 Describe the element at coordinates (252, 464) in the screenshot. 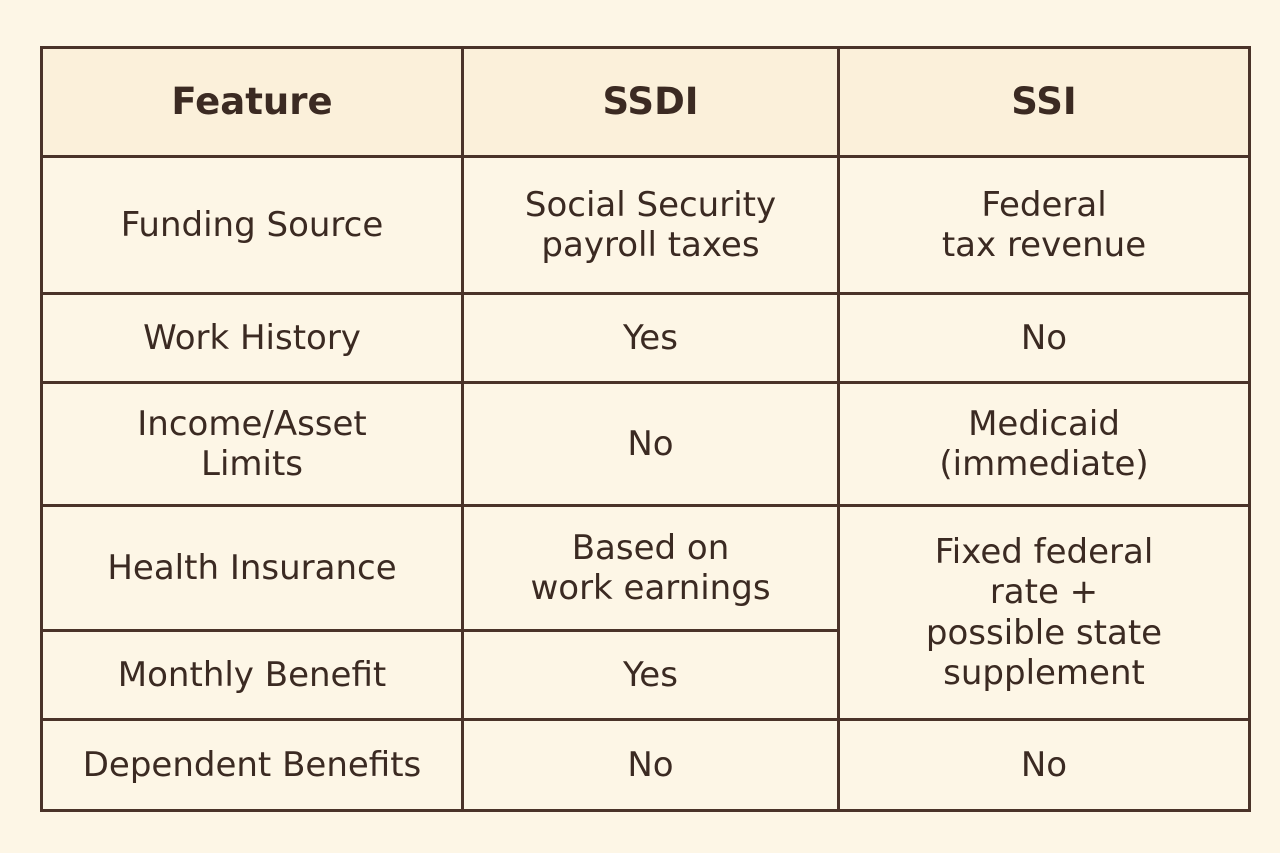

I see `cell-text-line: Limits` at that location.